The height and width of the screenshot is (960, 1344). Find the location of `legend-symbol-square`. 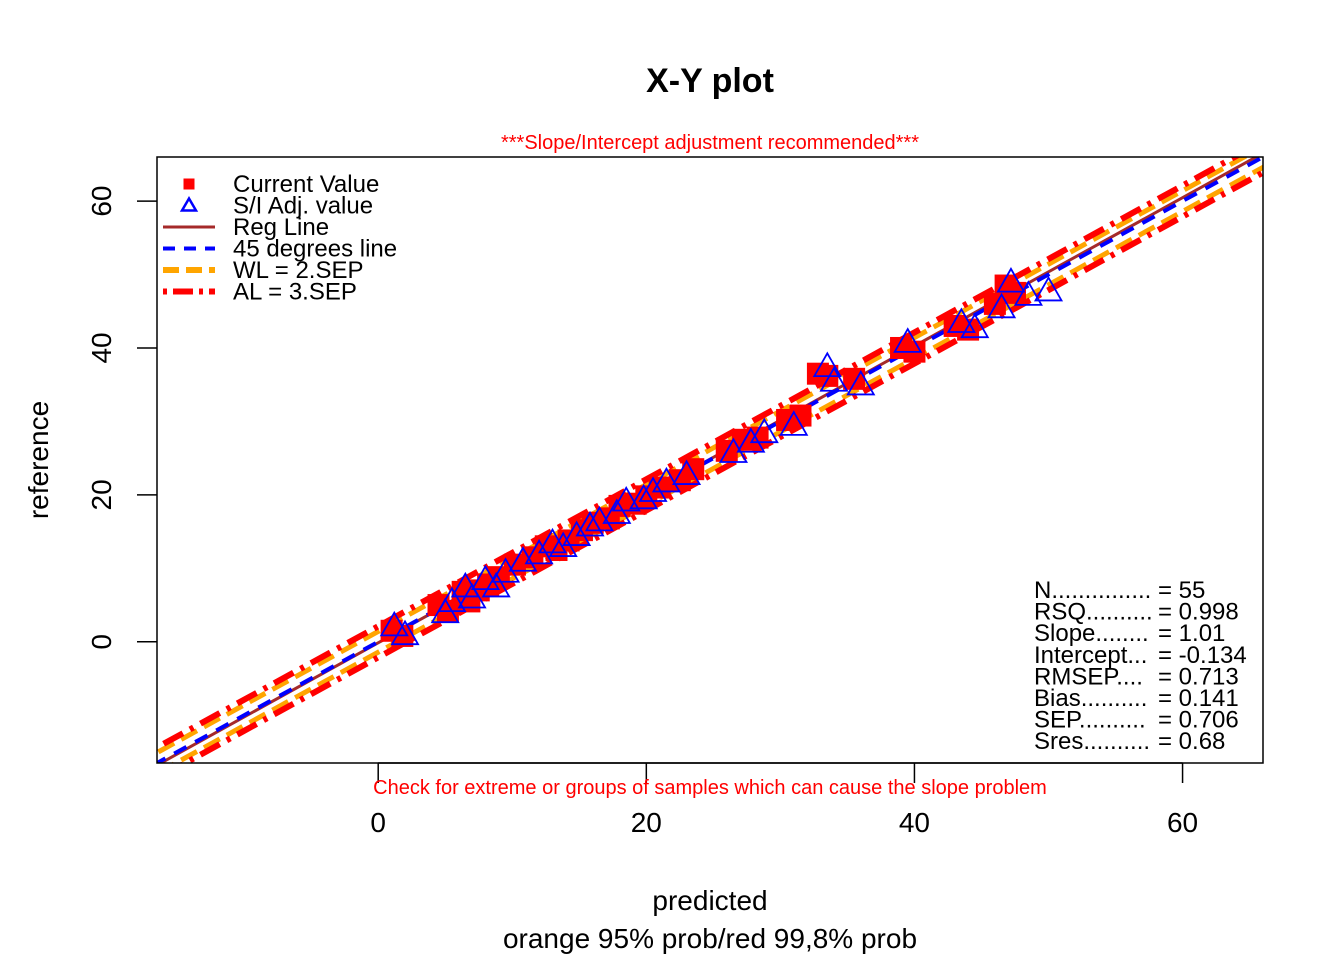

legend-symbol-square is located at coordinates (189, 184).